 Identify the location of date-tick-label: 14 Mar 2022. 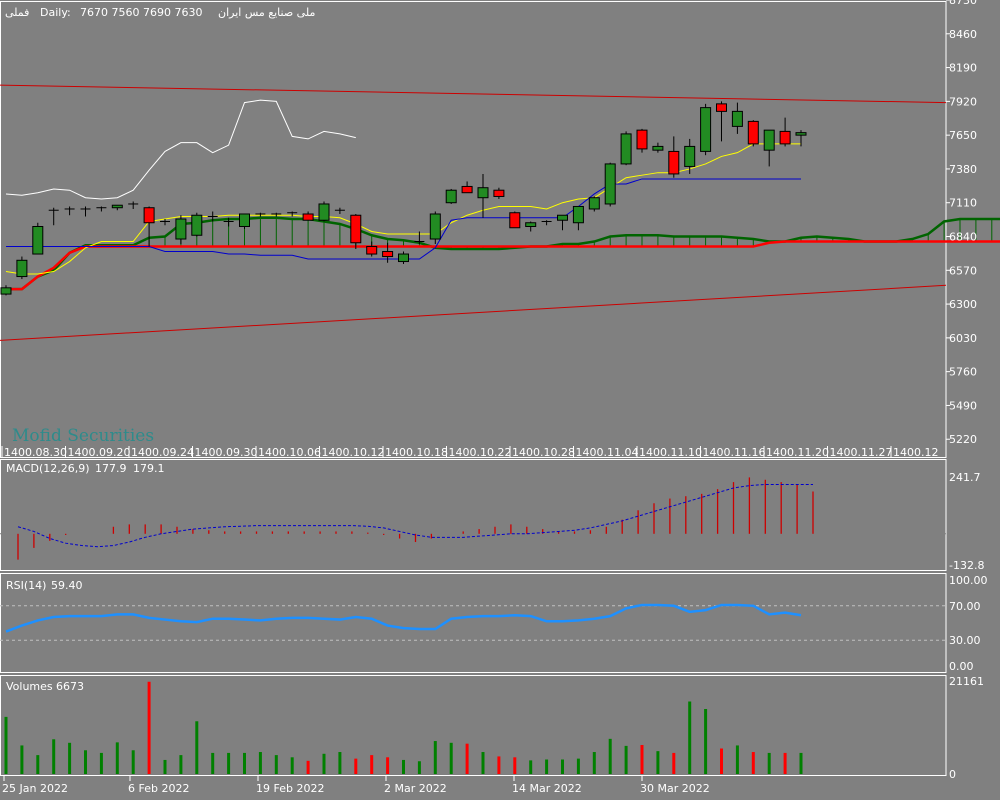
(547, 788).